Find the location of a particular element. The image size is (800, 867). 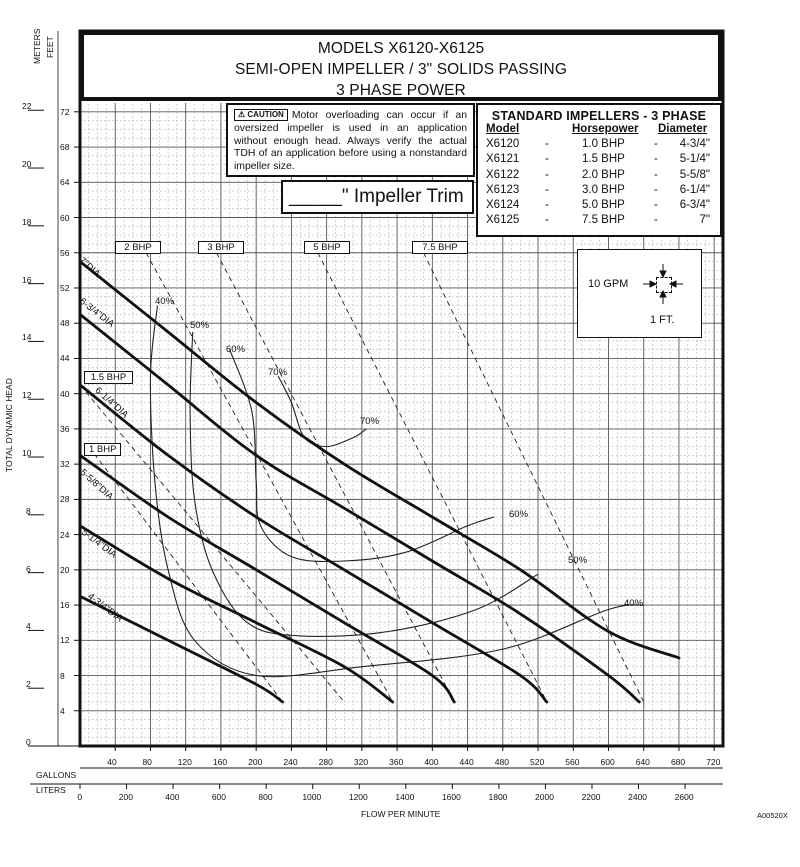

impeller-model: X6121 is located at coordinates (503, 159).